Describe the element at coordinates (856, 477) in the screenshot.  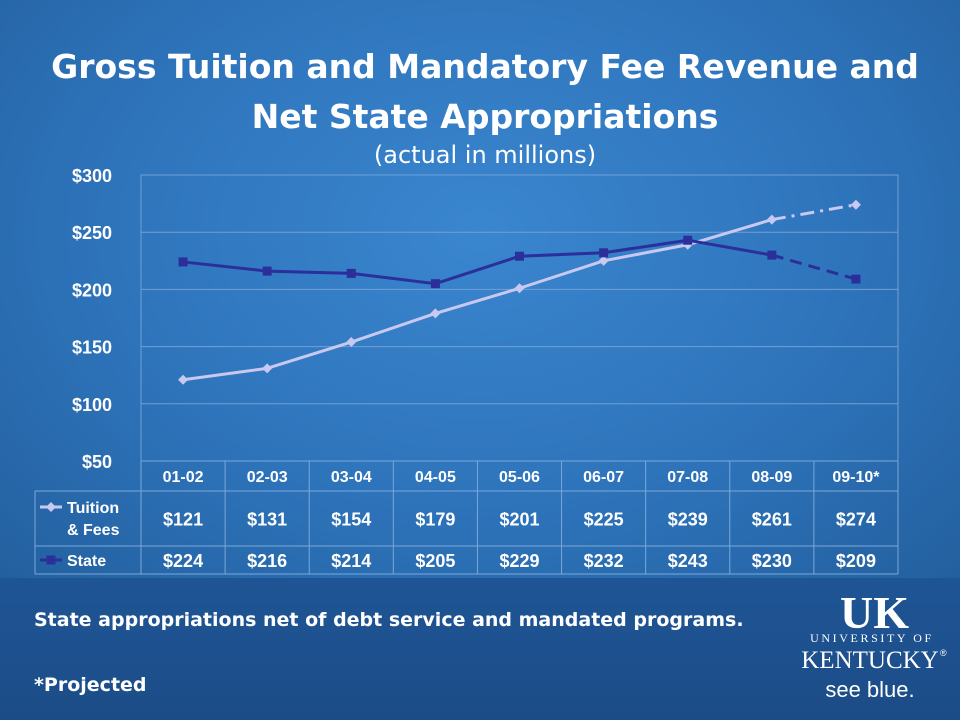
I see `x-category-label: 09-10*` at that location.